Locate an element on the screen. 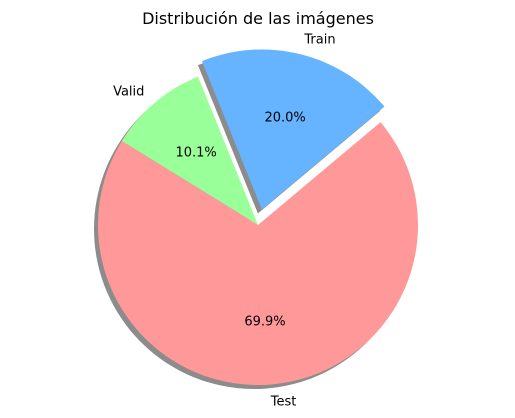  slice-pct-test: 69.9% is located at coordinates (264, 322).